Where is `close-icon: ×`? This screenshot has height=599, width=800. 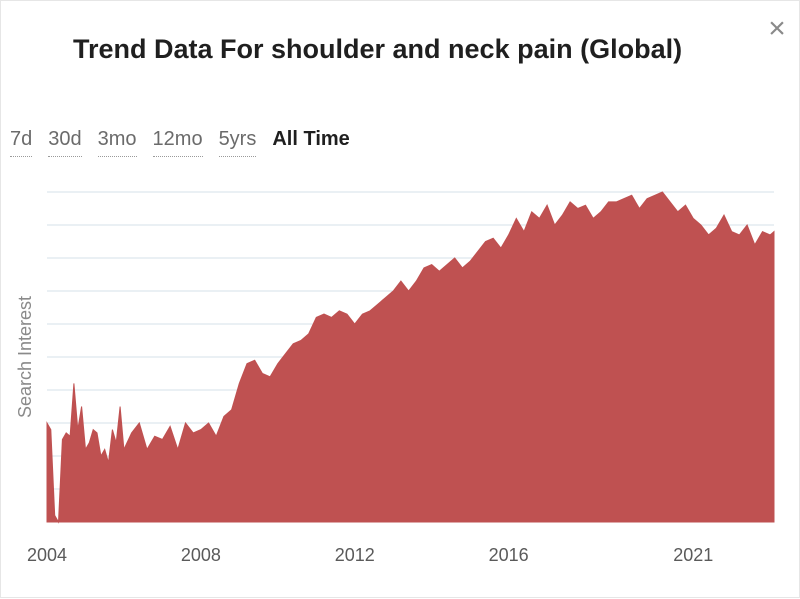 close-icon: × is located at coordinates (777, 28).